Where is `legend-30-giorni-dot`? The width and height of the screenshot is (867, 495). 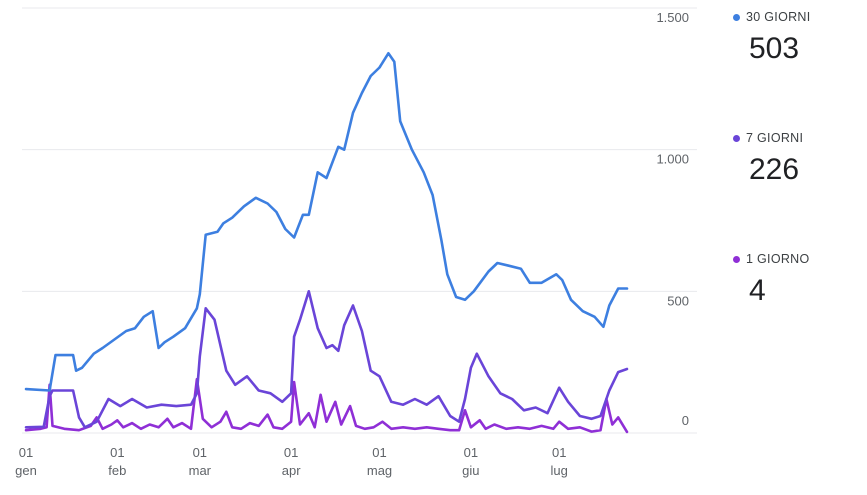 legend-30-giorni-dot is located at coordinates (736, 17).